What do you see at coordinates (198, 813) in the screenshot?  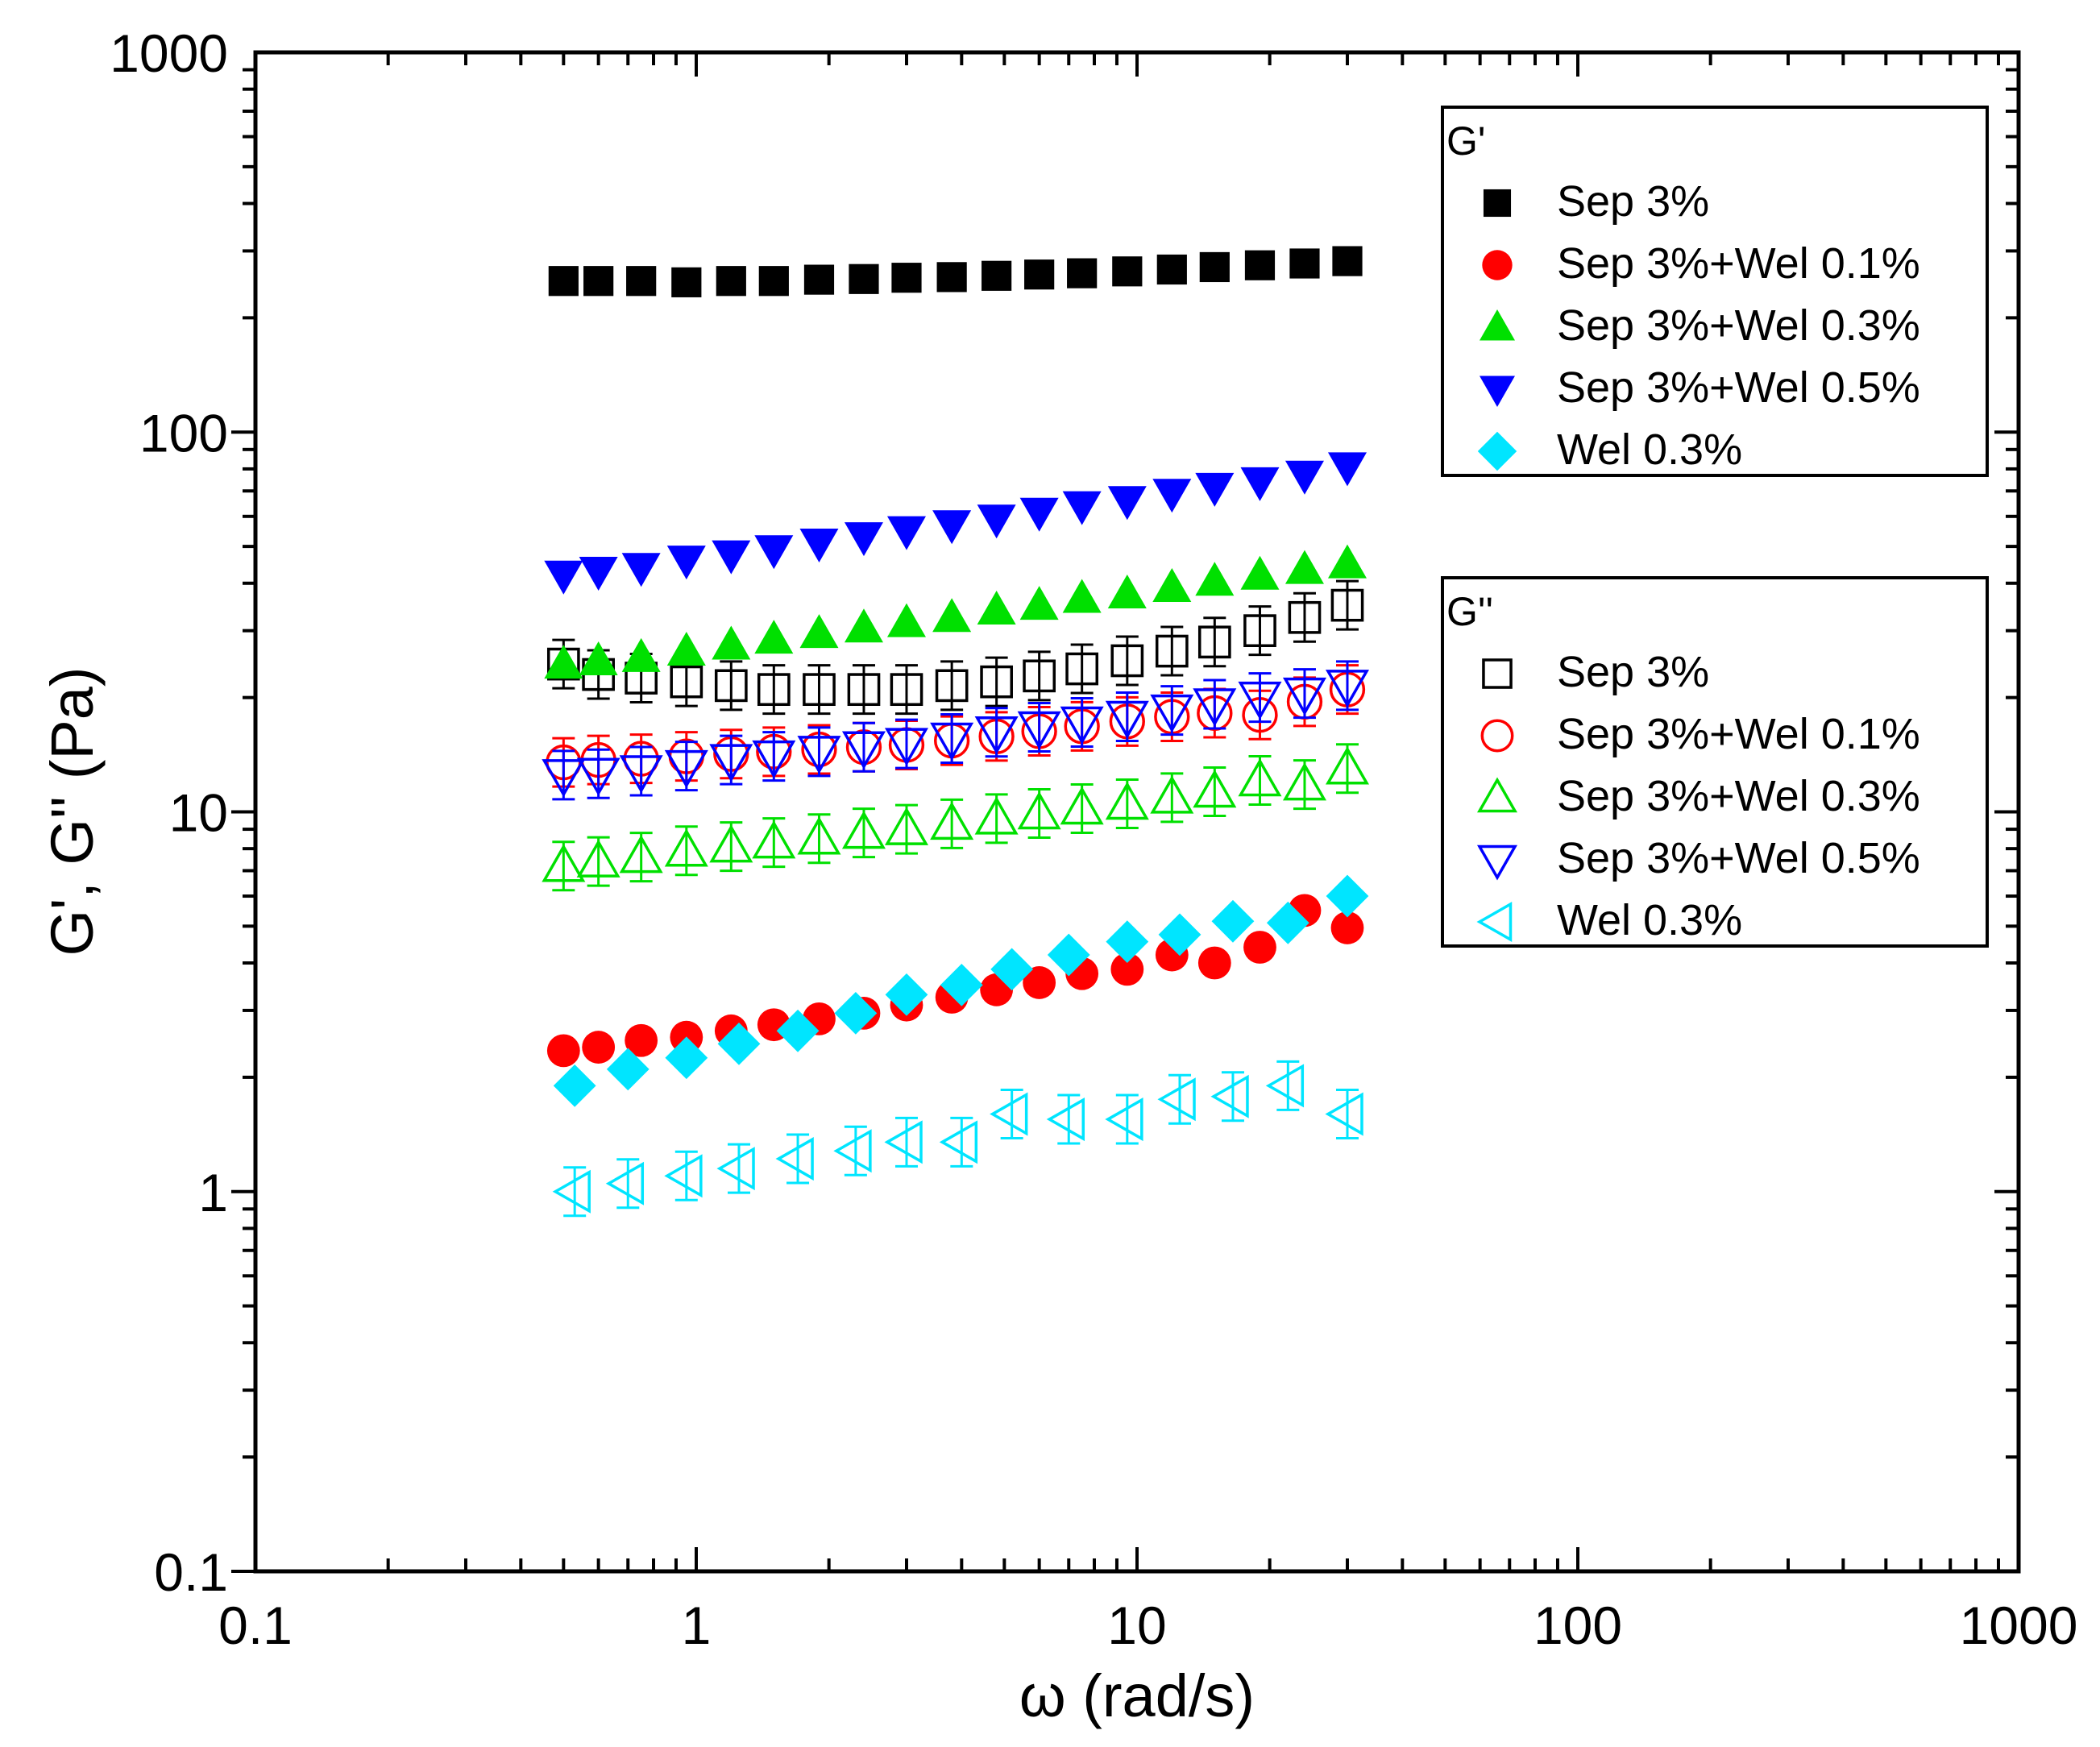 I see `y-tick-label: 10` at bounding box center [198, 813].